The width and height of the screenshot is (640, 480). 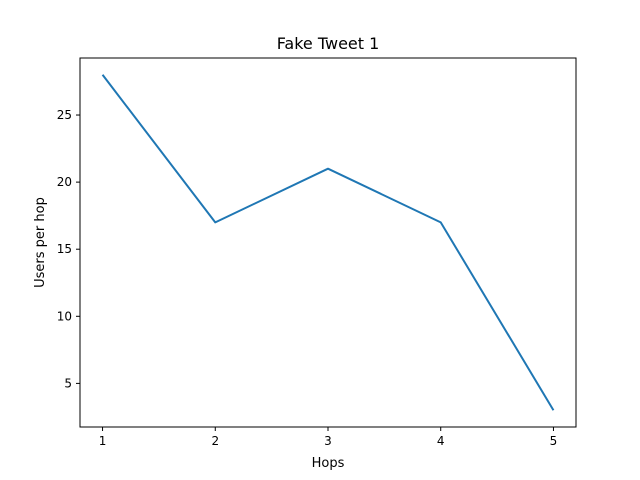 What do you see at coordinates (64, 316) in the screenshot?
I see `y-tick-label: 10` at bounding box center [64, 316].